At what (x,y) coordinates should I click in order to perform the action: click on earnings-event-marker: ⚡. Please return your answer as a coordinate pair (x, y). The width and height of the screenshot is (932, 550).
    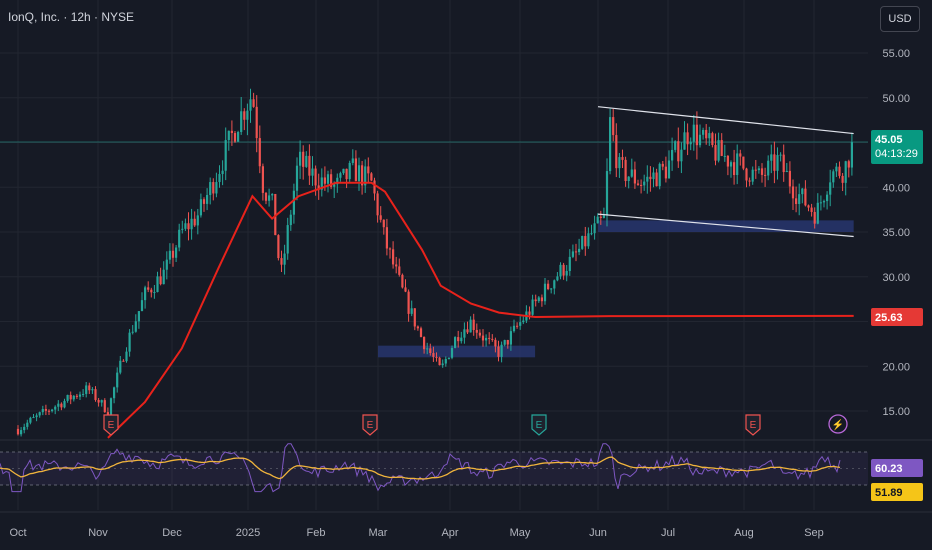
    Looking at the image, I should click on (838, 424).